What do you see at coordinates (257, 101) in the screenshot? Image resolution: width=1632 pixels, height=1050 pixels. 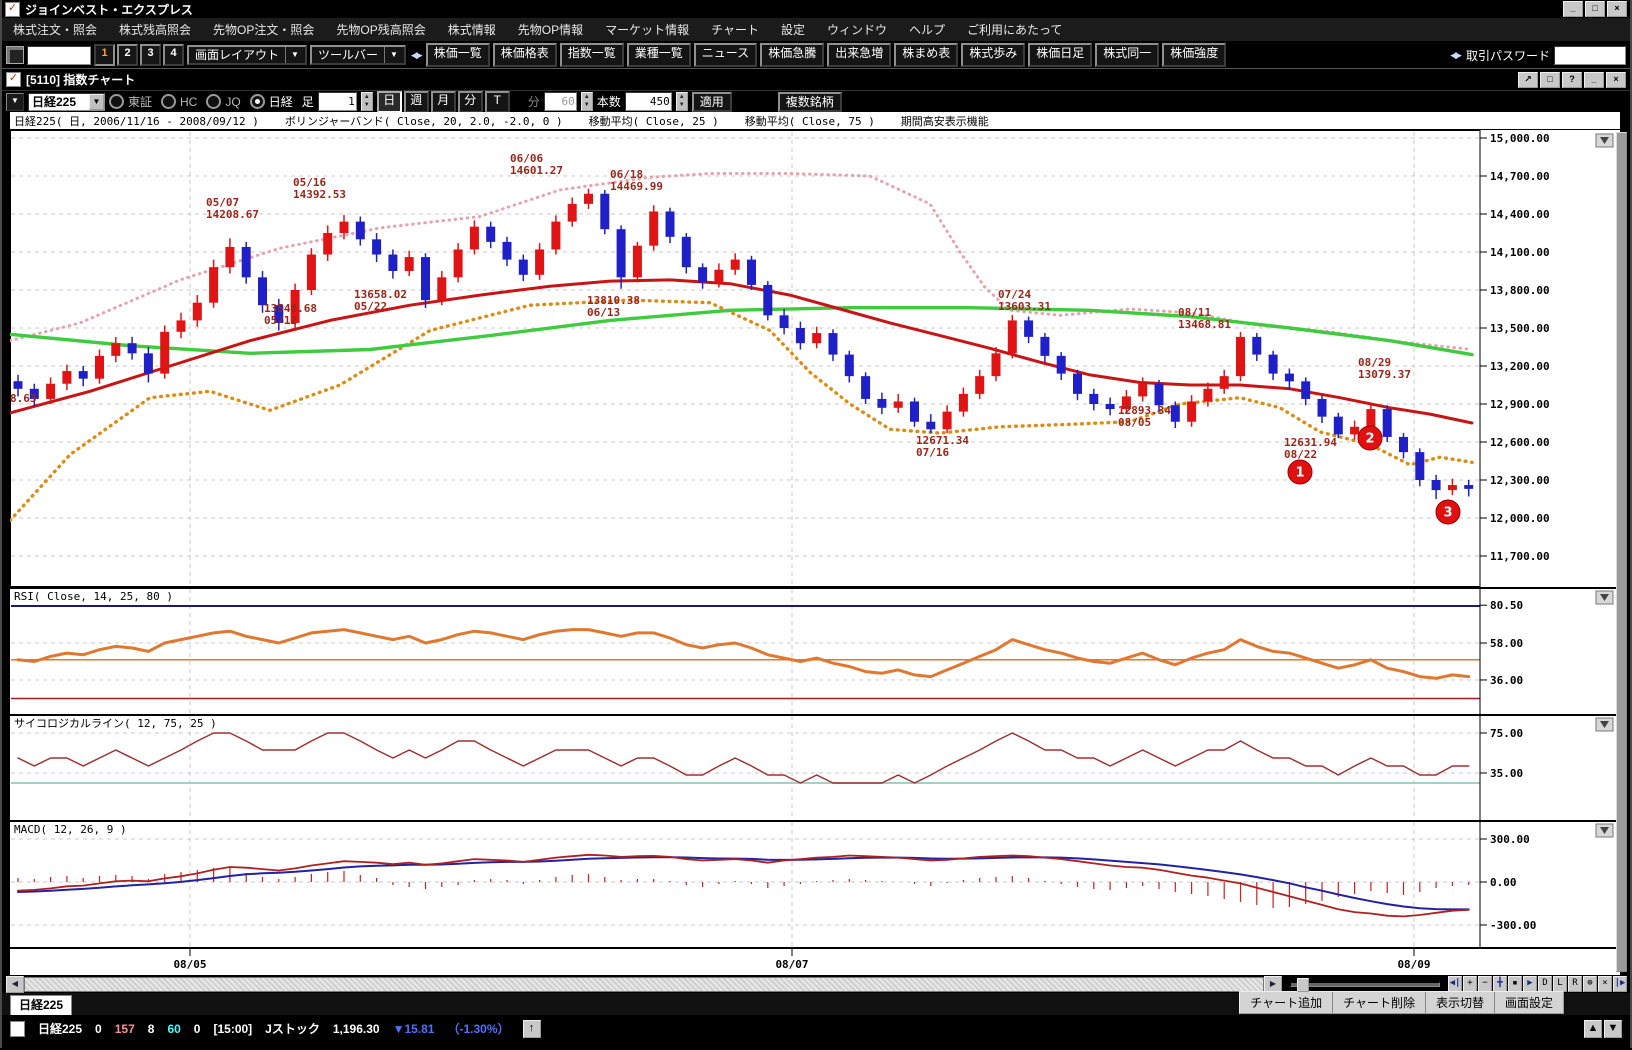 I see `radio-日経` at bounding box center [257, 101].